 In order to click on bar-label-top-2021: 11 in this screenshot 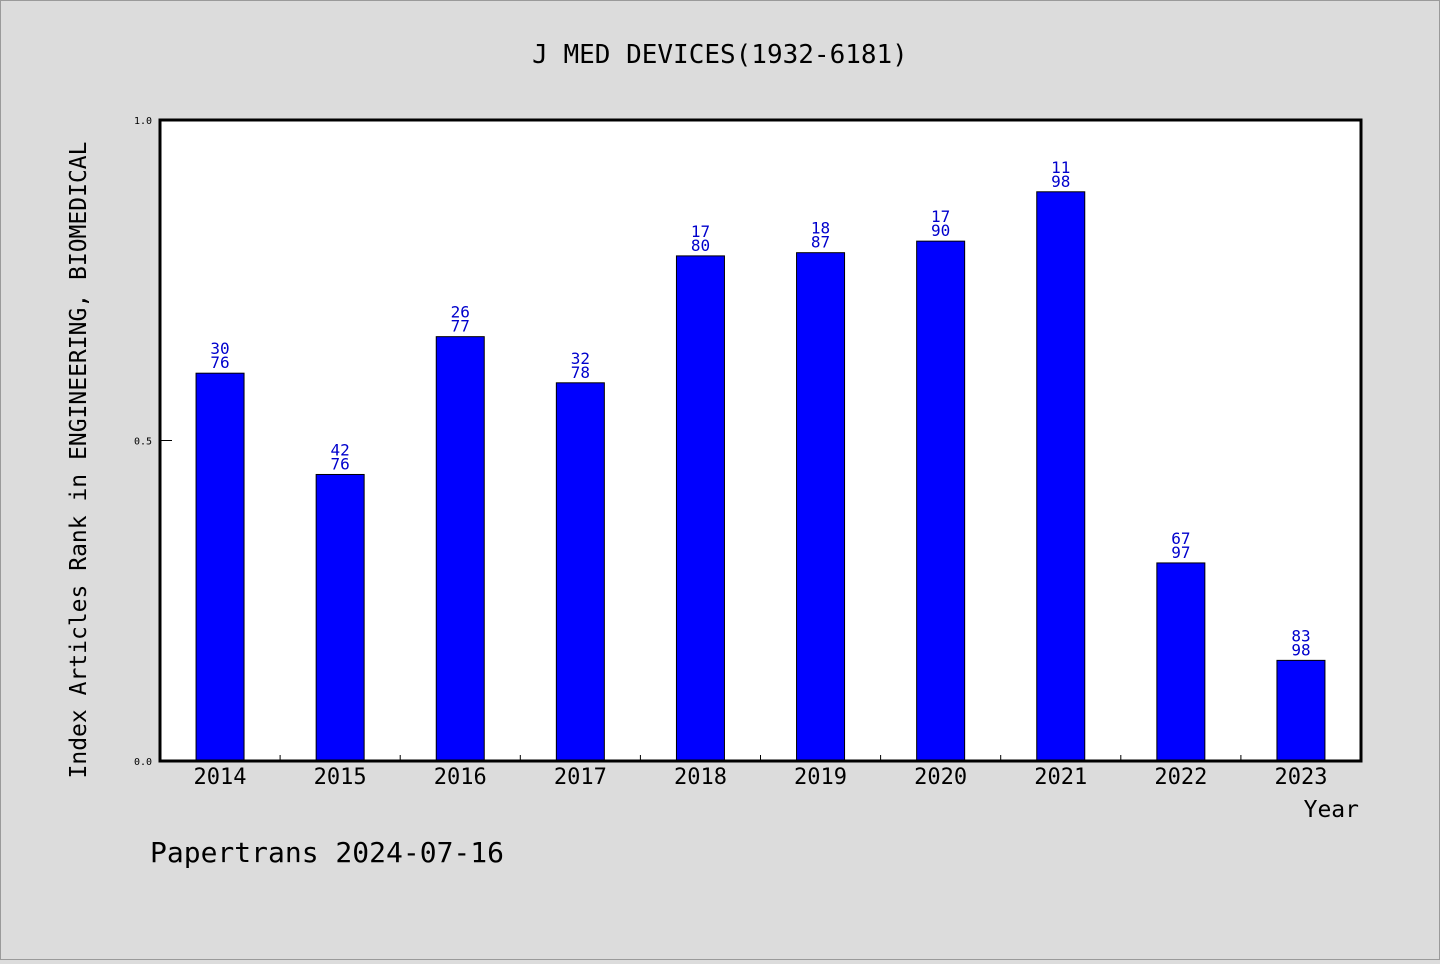, I will do `click(1060, 167)`.